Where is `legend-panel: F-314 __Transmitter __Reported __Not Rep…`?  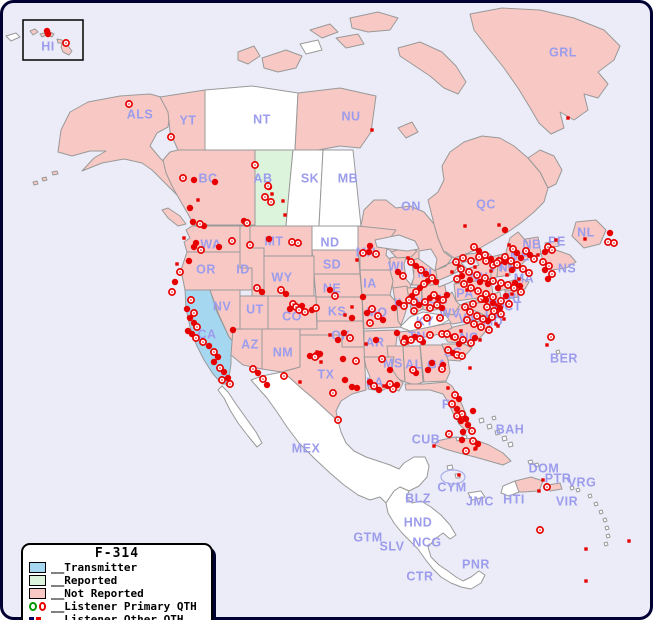
legend-panel: F-314 __Transmitter __Reported __Not Rep… is located at coordinates (117, 581).